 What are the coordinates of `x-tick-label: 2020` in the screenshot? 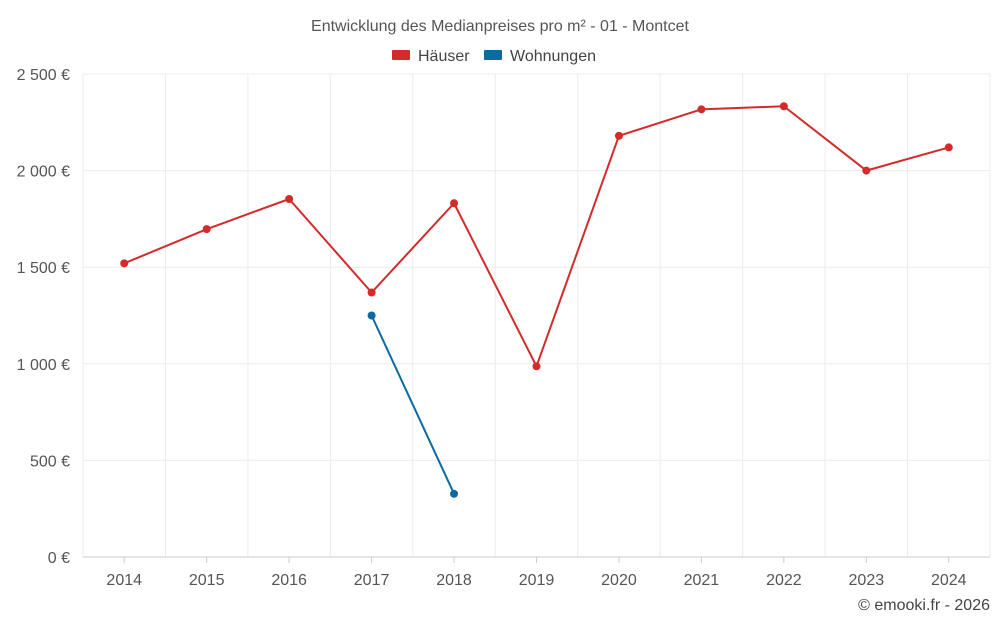 It's located at (619, 580).